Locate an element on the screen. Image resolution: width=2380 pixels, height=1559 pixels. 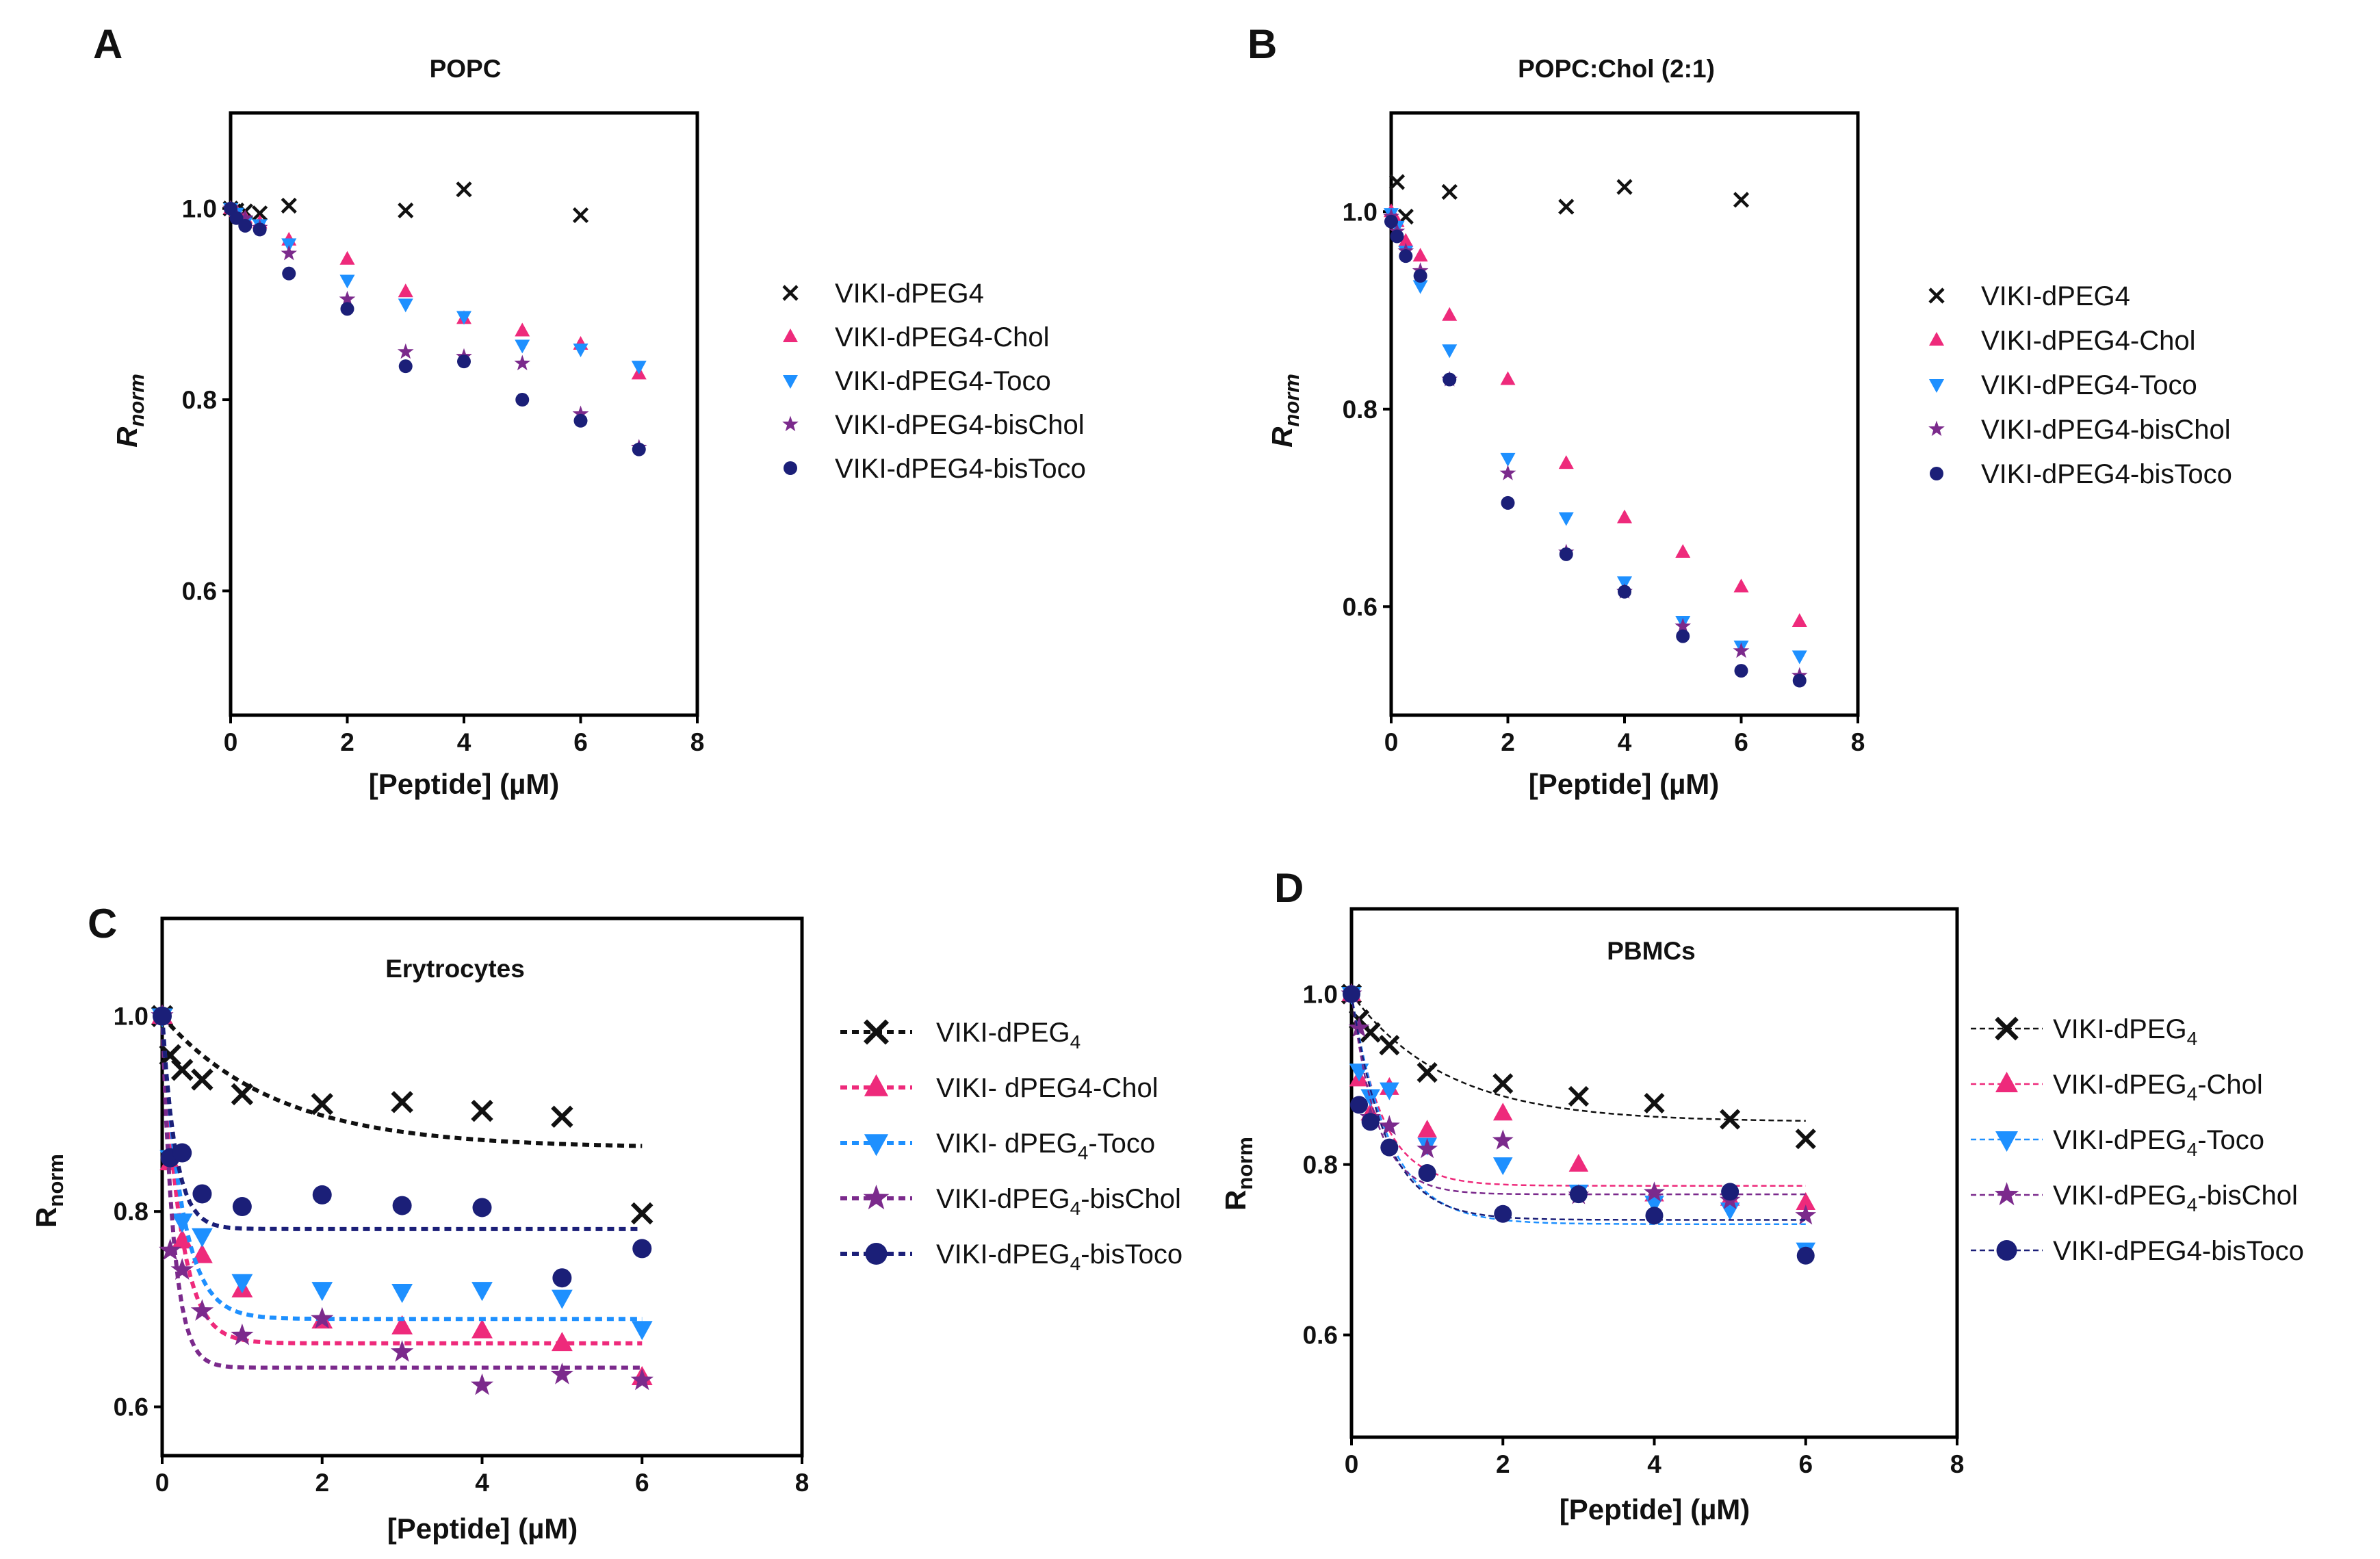
series-star is located at coordinates (1595, 445).